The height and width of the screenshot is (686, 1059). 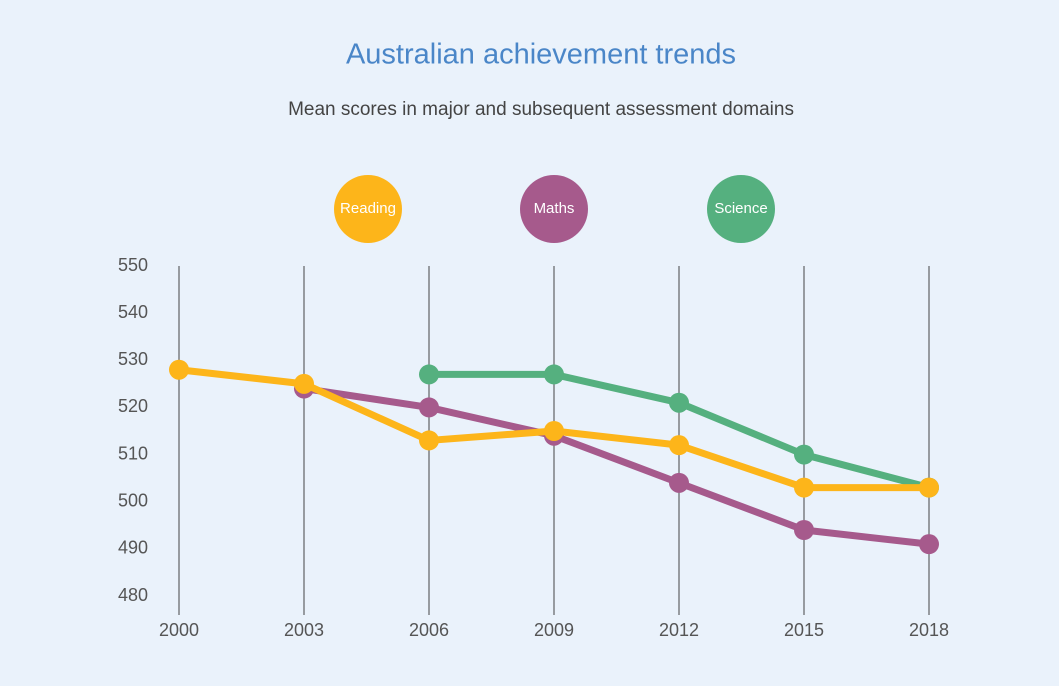 What do you see at coordinates (133, 500) in the screenshot?
I see `y-tick-label: 500` at bounding box center [133, 500].